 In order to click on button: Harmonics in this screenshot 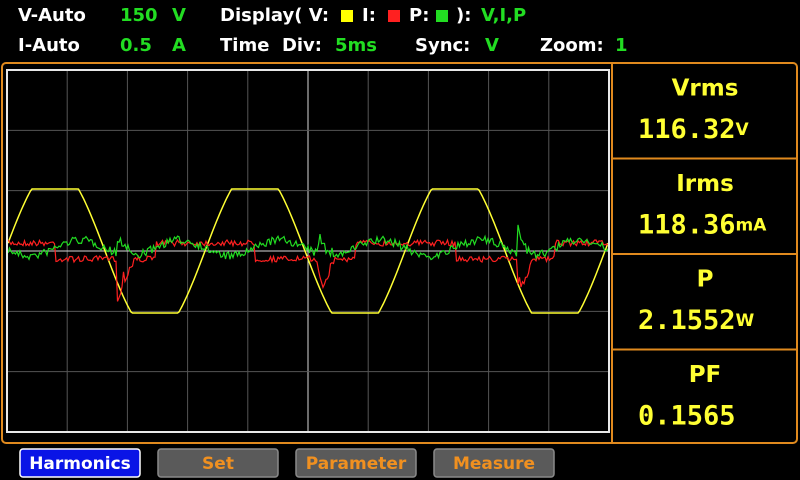, I will do `click(80, 463)`.